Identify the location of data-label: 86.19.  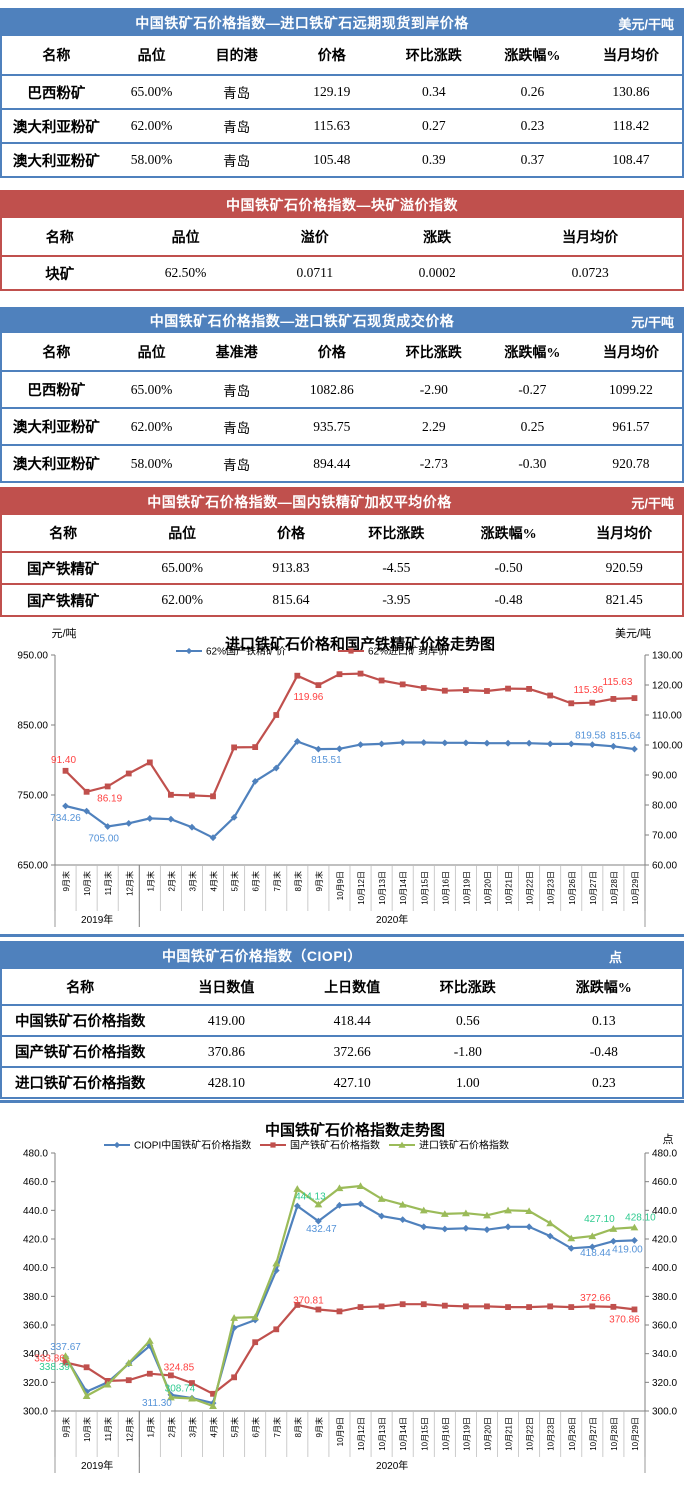
(109, 798).